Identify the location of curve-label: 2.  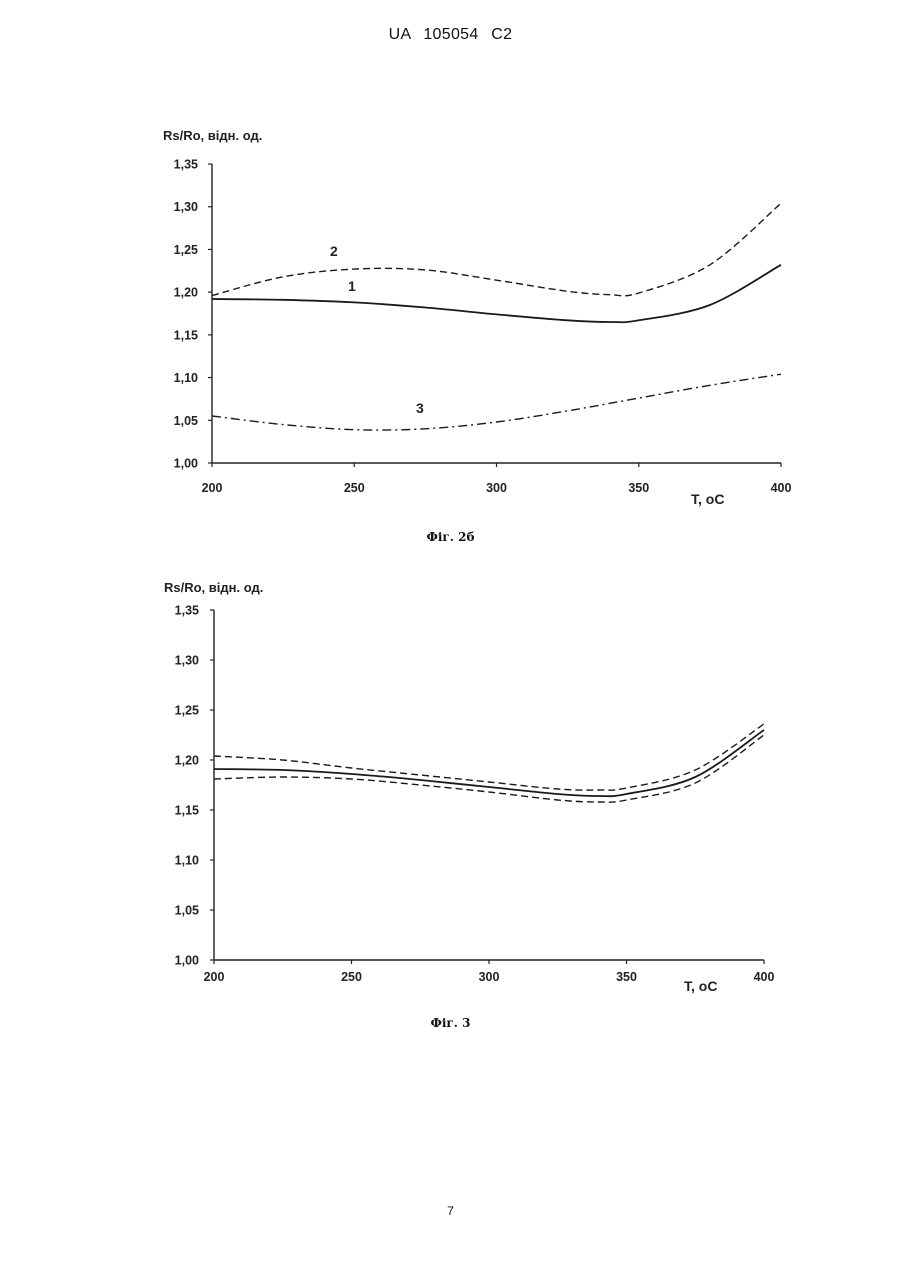
(334, 251).